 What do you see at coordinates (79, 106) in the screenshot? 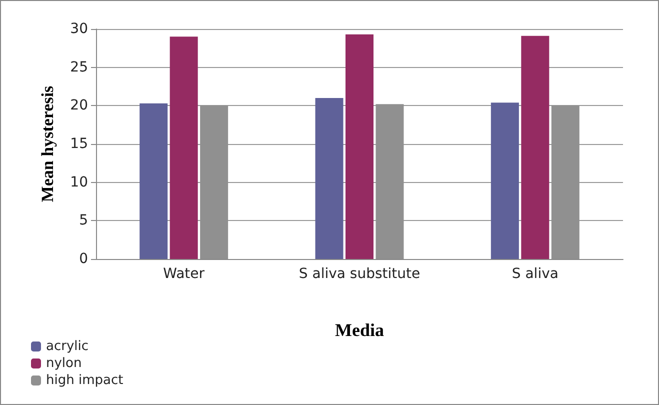
I see `y-tick-label: 20` at bounding box center [79, 106].